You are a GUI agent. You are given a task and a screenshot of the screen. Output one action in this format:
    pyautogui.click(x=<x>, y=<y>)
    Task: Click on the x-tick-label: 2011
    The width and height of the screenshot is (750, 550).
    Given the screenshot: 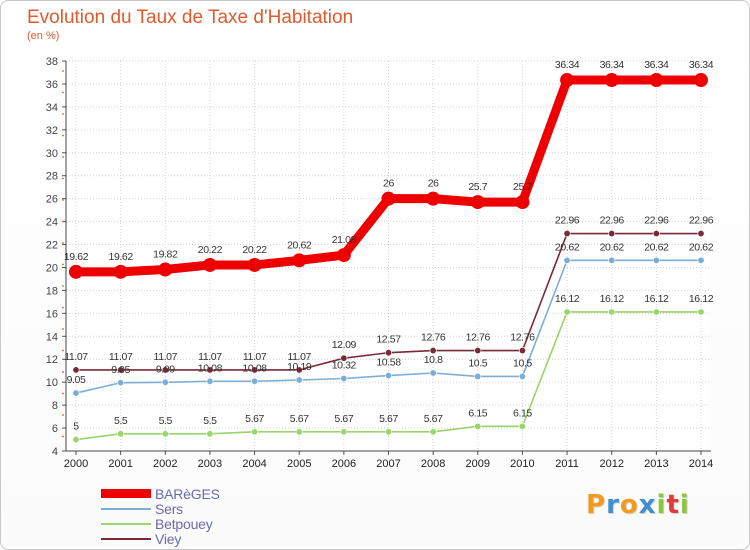 What is the action you would take?
    pyautogui.click(x=567, y=464)
    